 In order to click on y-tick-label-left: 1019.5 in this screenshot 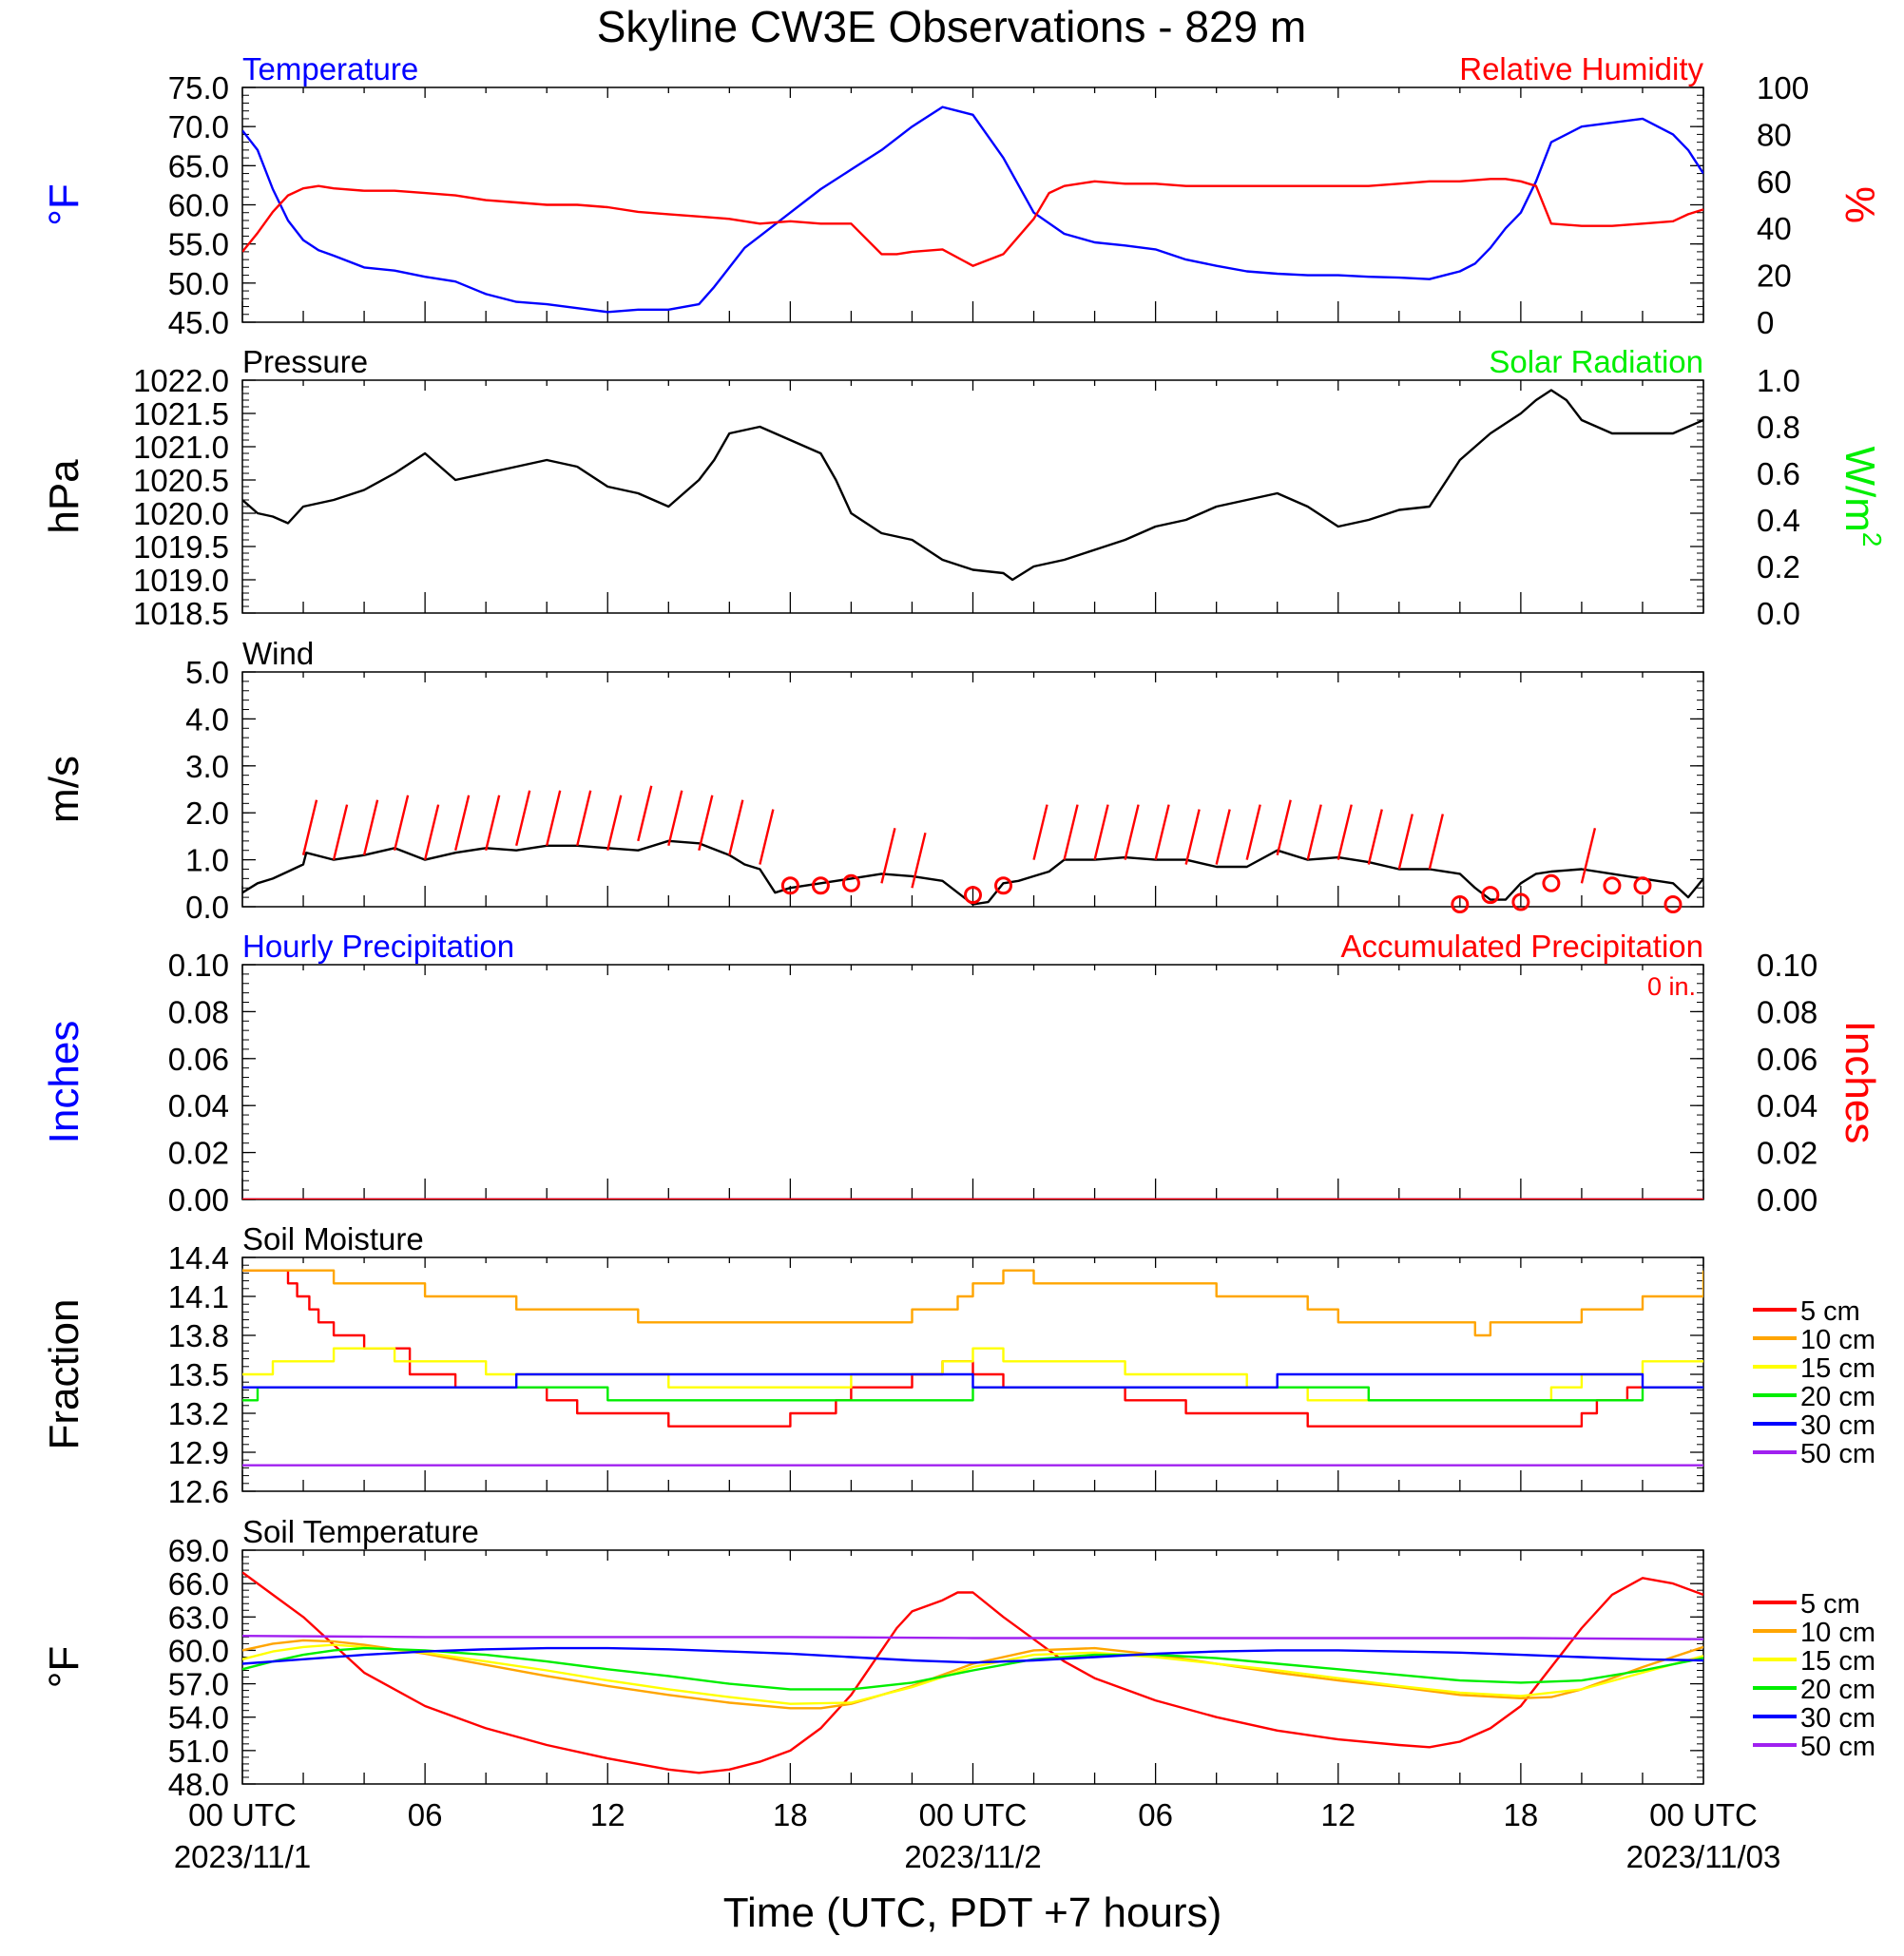, I will do `click(181, 547)`.